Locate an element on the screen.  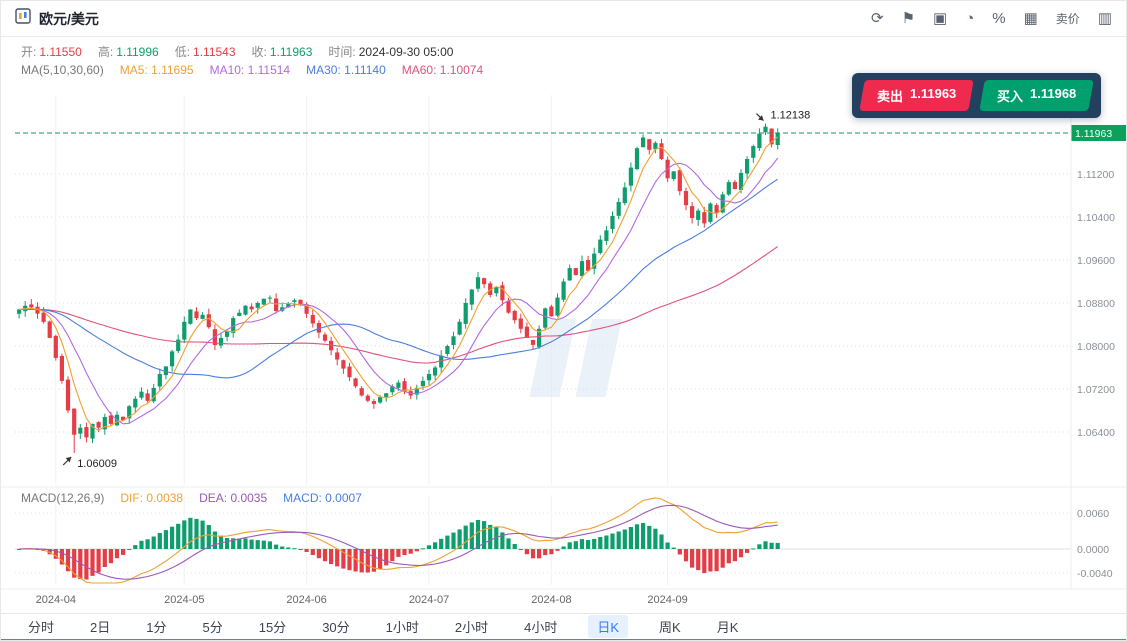
low-value: 1.11543 is located at coordinates (214, 52).